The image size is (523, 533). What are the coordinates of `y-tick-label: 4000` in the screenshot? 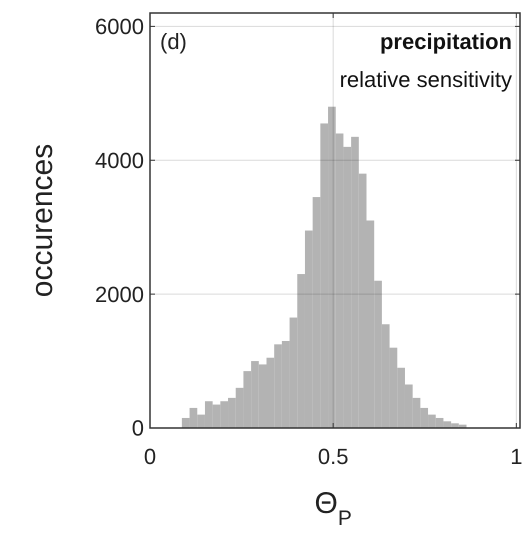 It's located at (119, 160).